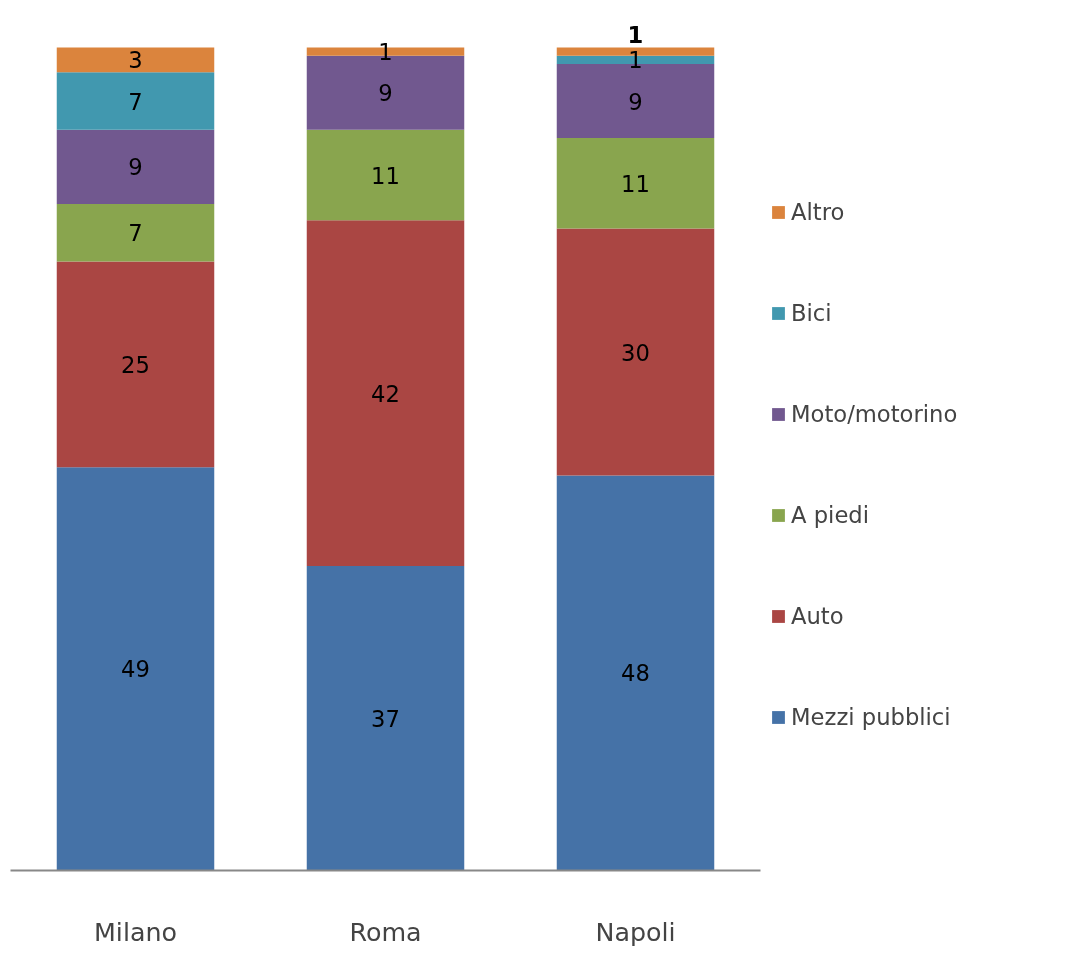 This screenshot has width=1076, height=965. What do you see at coordinates (635, 931) in the screenshot?
I see `x-tick-label: Napoli` at bounding box center [635, 931].